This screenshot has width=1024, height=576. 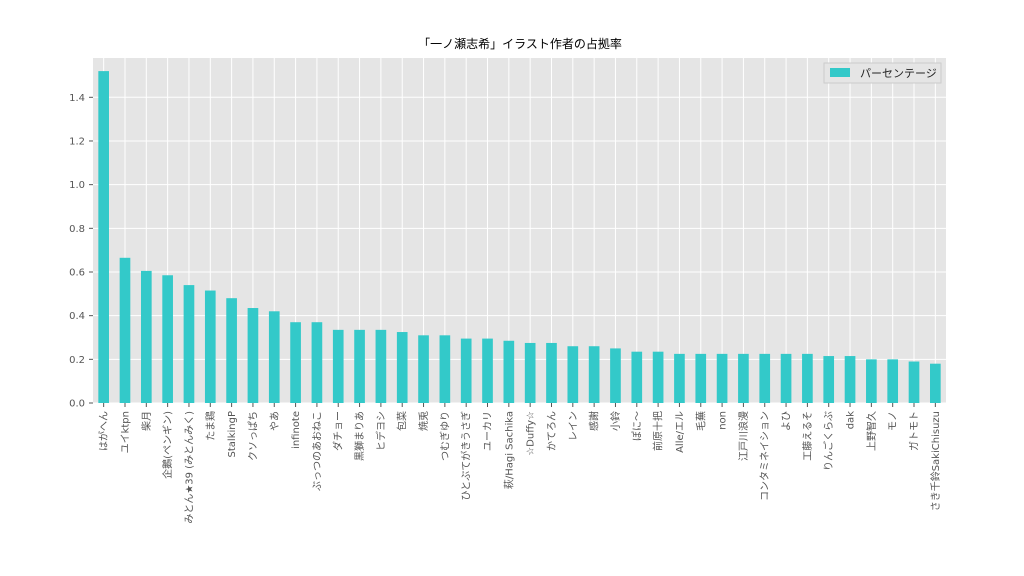 I want to click on x-tick-label: StalkingP, so click(x=232, y=434).